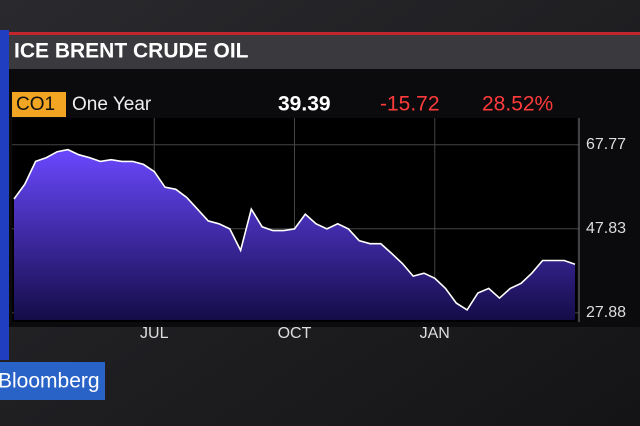 Image resolution: width=640 pixels, height=426 pixels. What do you see at coordinates (324, 52) in the screenshot?
I see `title-bar` at bounding box center [324, 52].